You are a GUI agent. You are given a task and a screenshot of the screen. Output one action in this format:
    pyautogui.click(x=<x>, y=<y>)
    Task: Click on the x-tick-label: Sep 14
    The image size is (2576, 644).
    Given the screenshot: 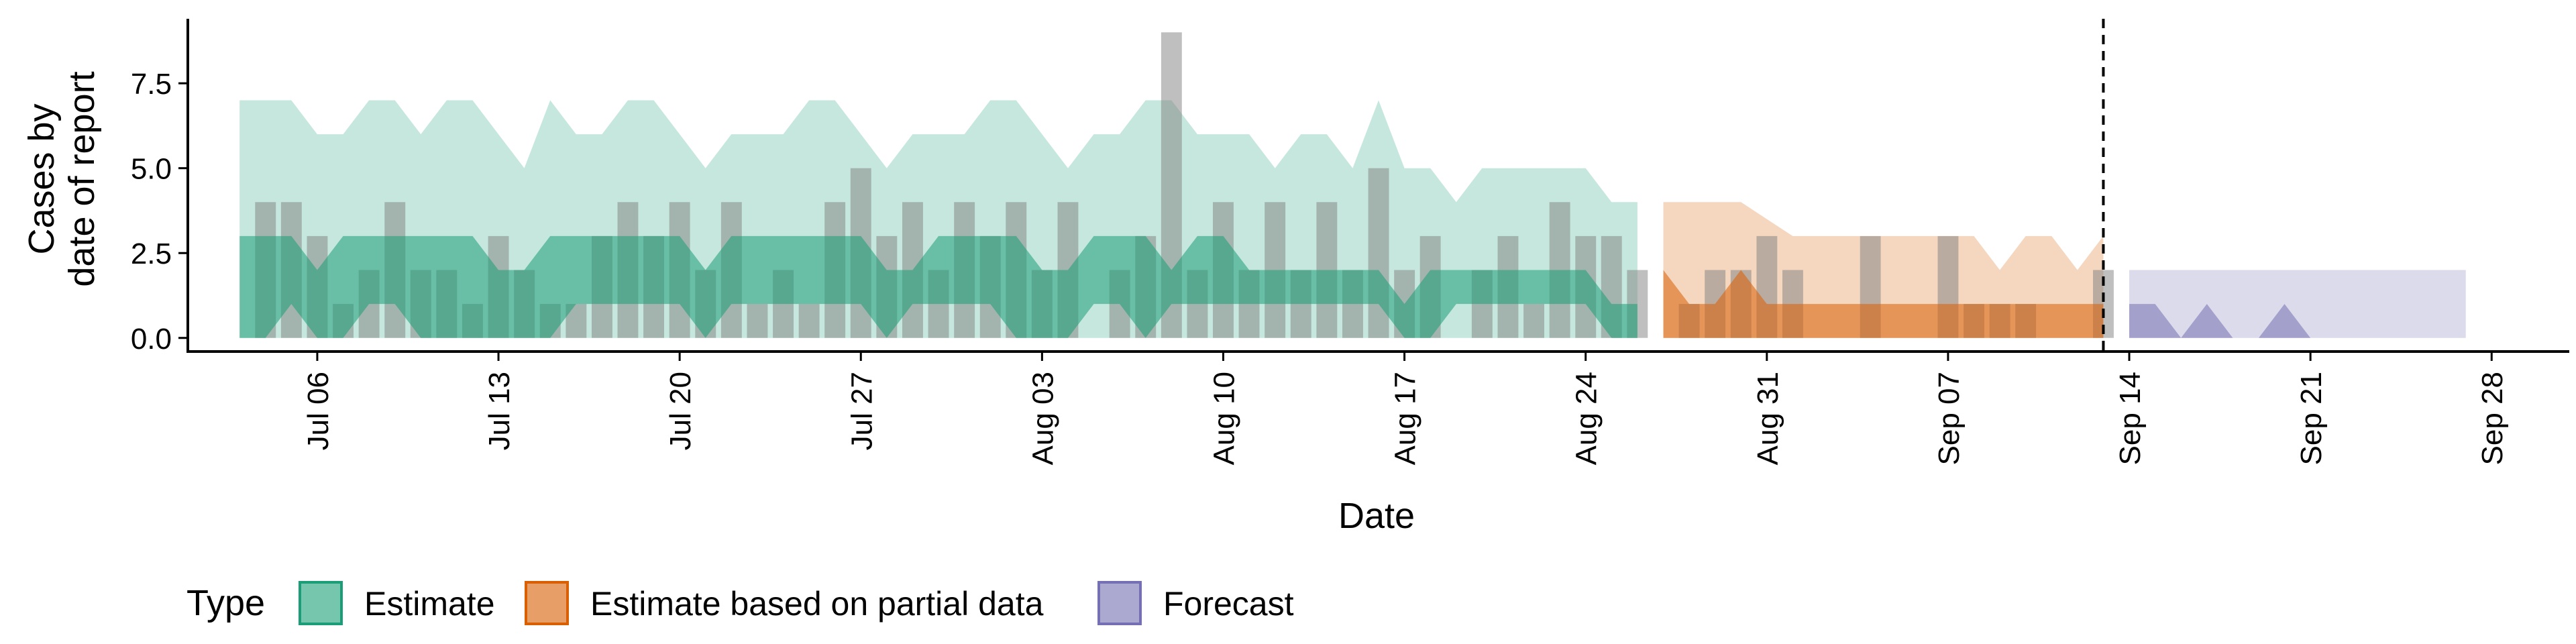 What is the action you would take?
    pyautogui.click(x=2130, y=418)
    